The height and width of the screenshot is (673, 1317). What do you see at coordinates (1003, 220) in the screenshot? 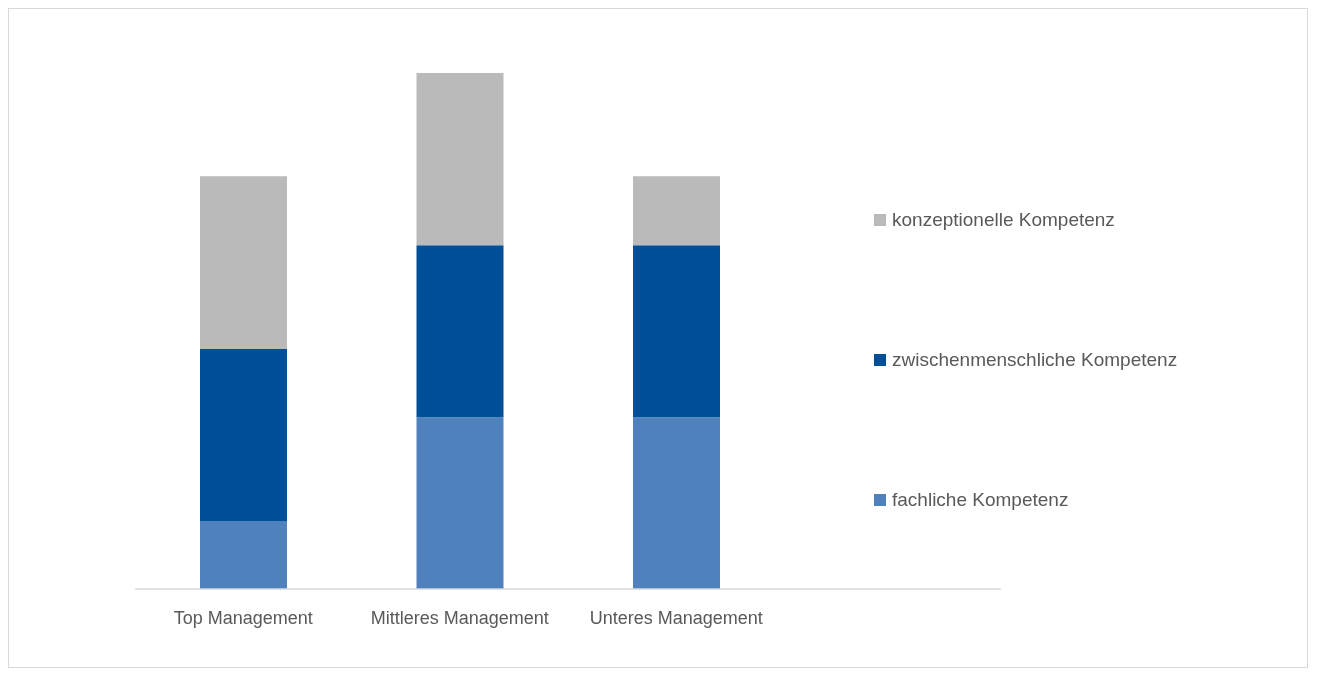
I see `legend-label: konzeptionelle Kompetenz` at bounding box center [1003, 220].